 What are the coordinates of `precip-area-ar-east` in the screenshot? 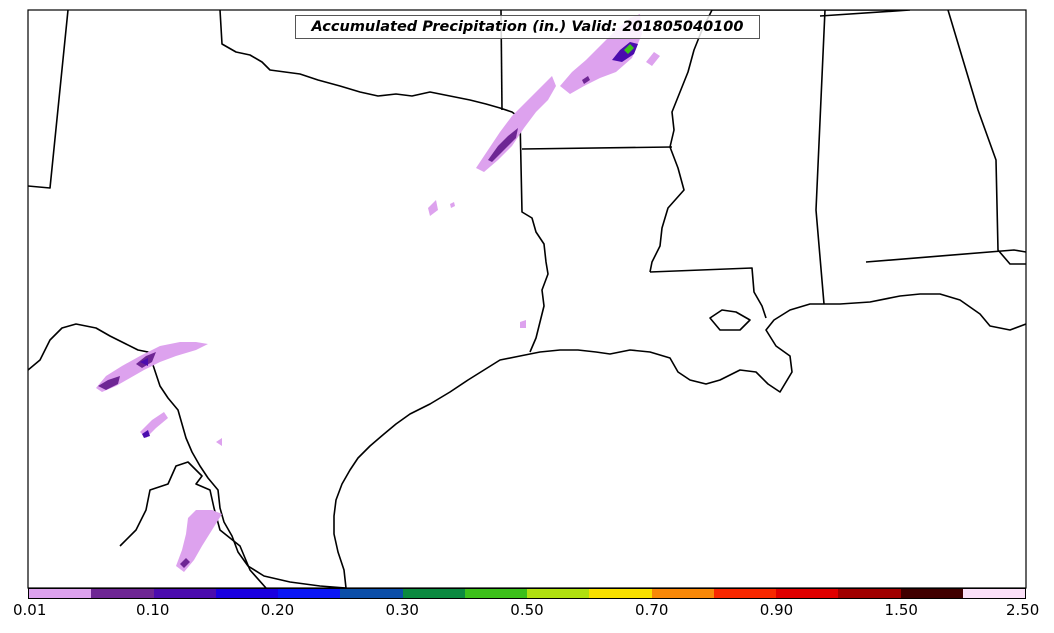 It's located at (653, 59).